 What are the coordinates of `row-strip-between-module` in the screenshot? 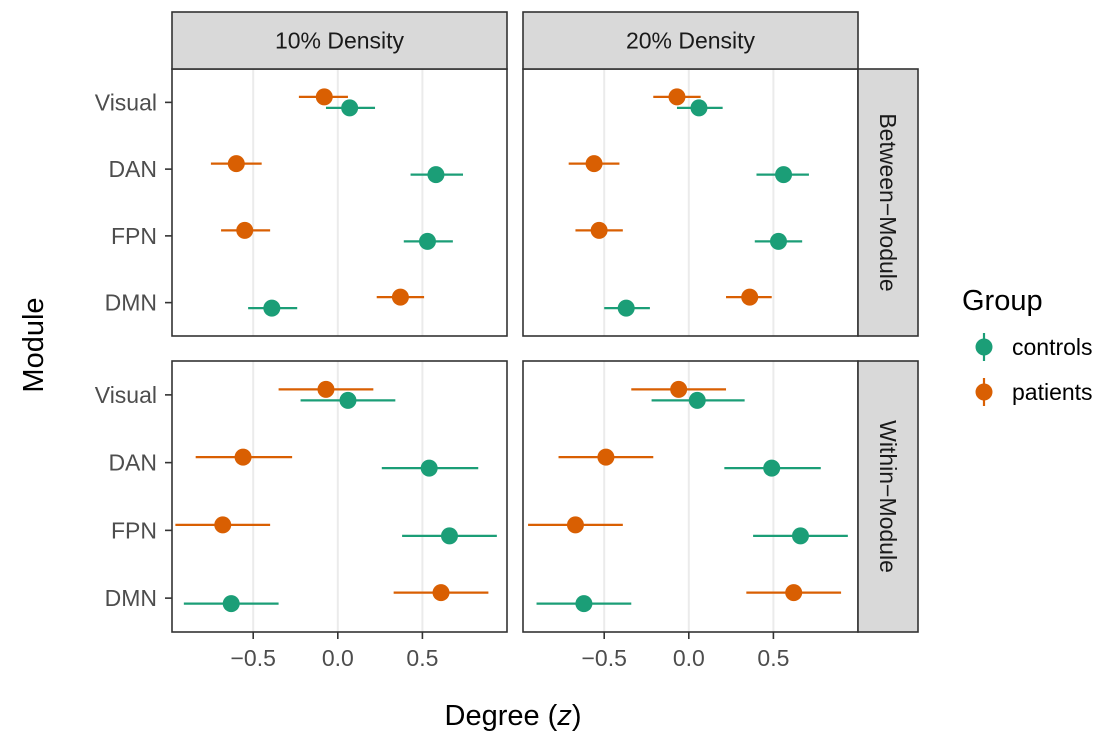 It's located at (888, 202).